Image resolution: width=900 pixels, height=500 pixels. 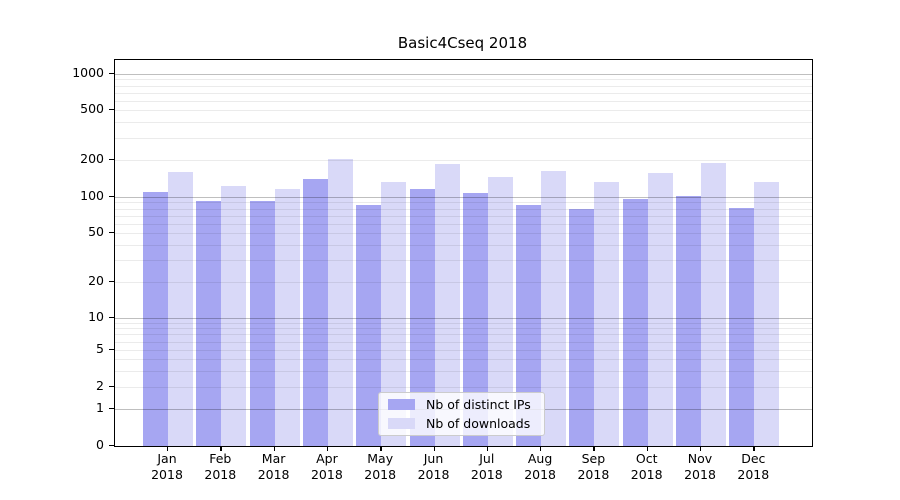 I want to click on x-tick-label-apr: Apr 2018, so click(x=326, y=466).